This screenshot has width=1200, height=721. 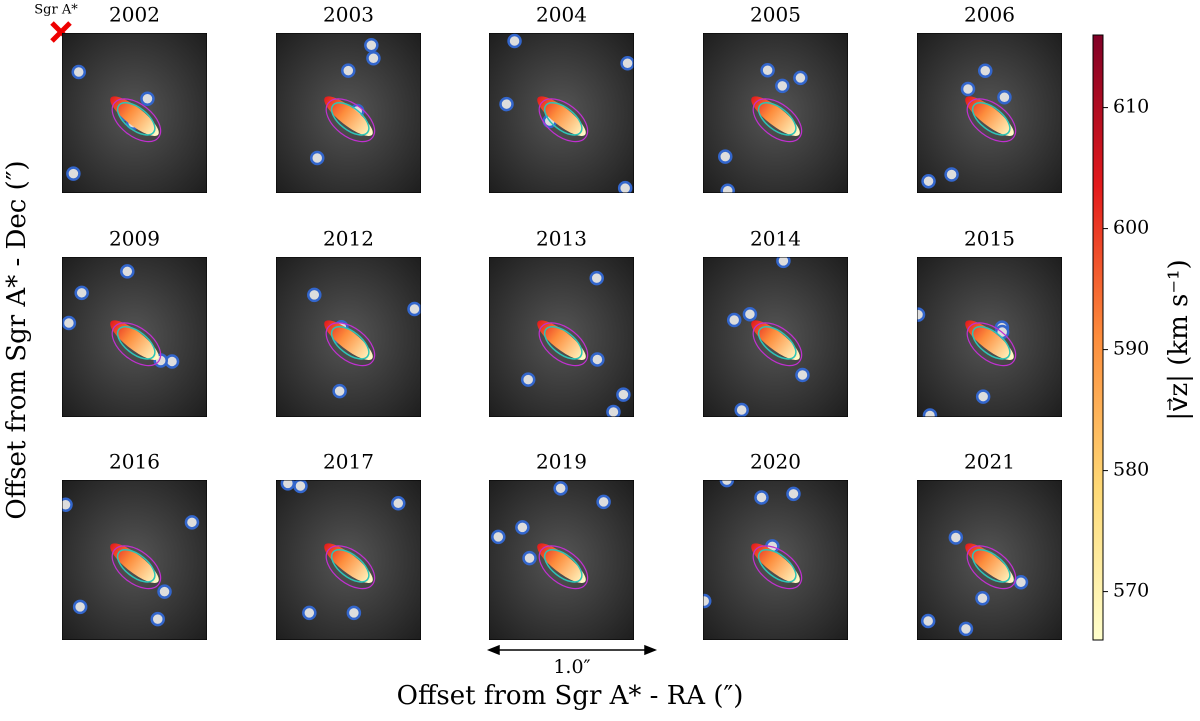 What do you see at coordinates (561, 462) in the screenshot?
I see `panel-title: 2019` at bounding box center [561, 462].